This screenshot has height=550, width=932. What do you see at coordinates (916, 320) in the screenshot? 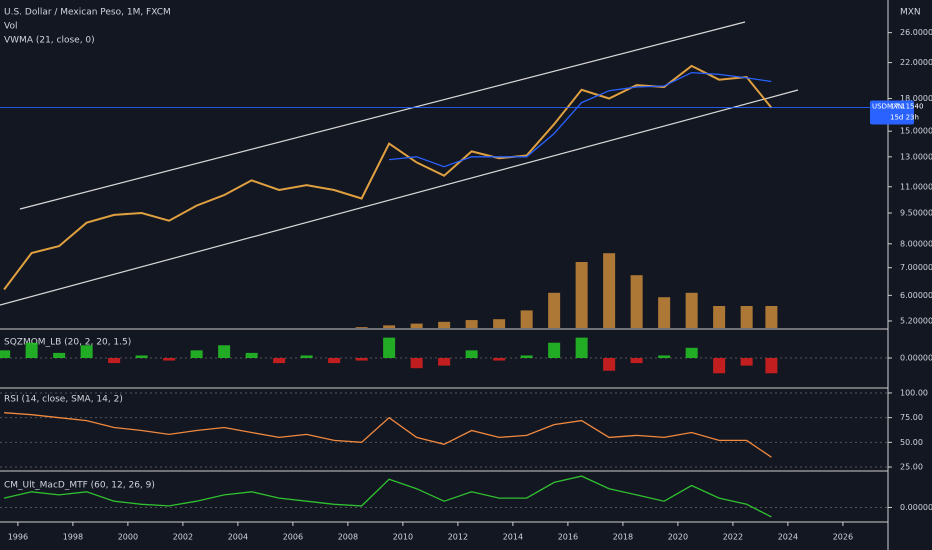
I see `y-tick-label: 5.20000` at bounding box center [916, 320].